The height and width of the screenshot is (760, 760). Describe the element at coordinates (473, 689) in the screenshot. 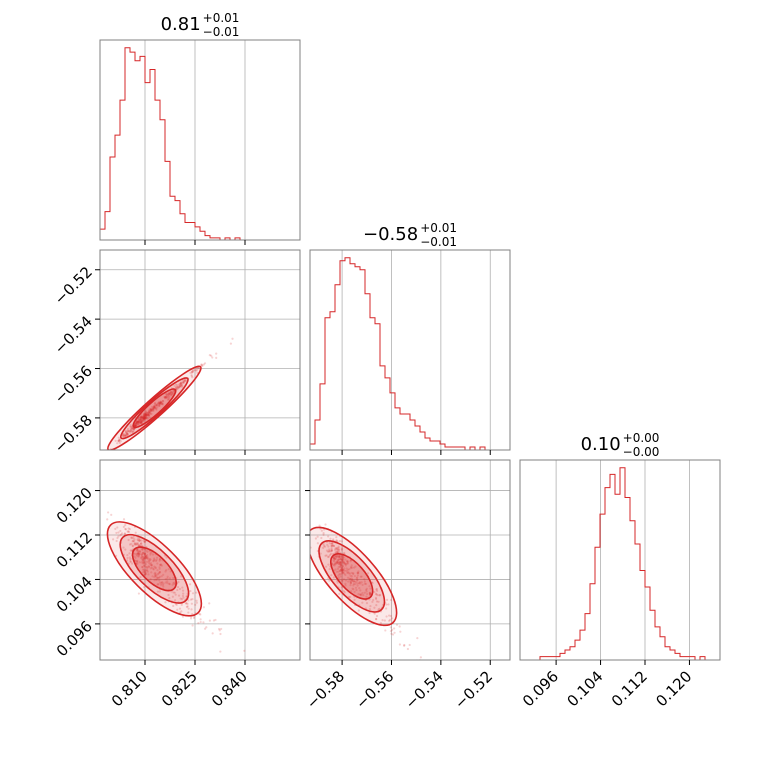

I see `x-tick-label: −0.52` at that location.